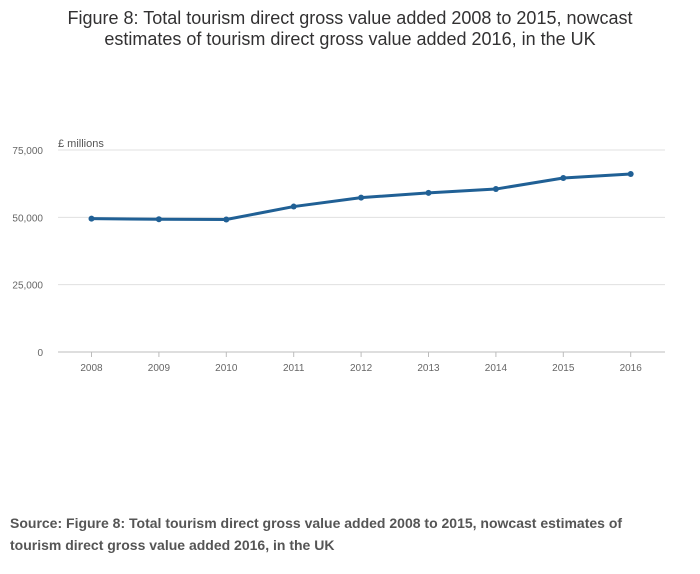  Describe the element at coordinates (27, 286) in the screenshot. I see `y-tick-label: 25,000` at that location.